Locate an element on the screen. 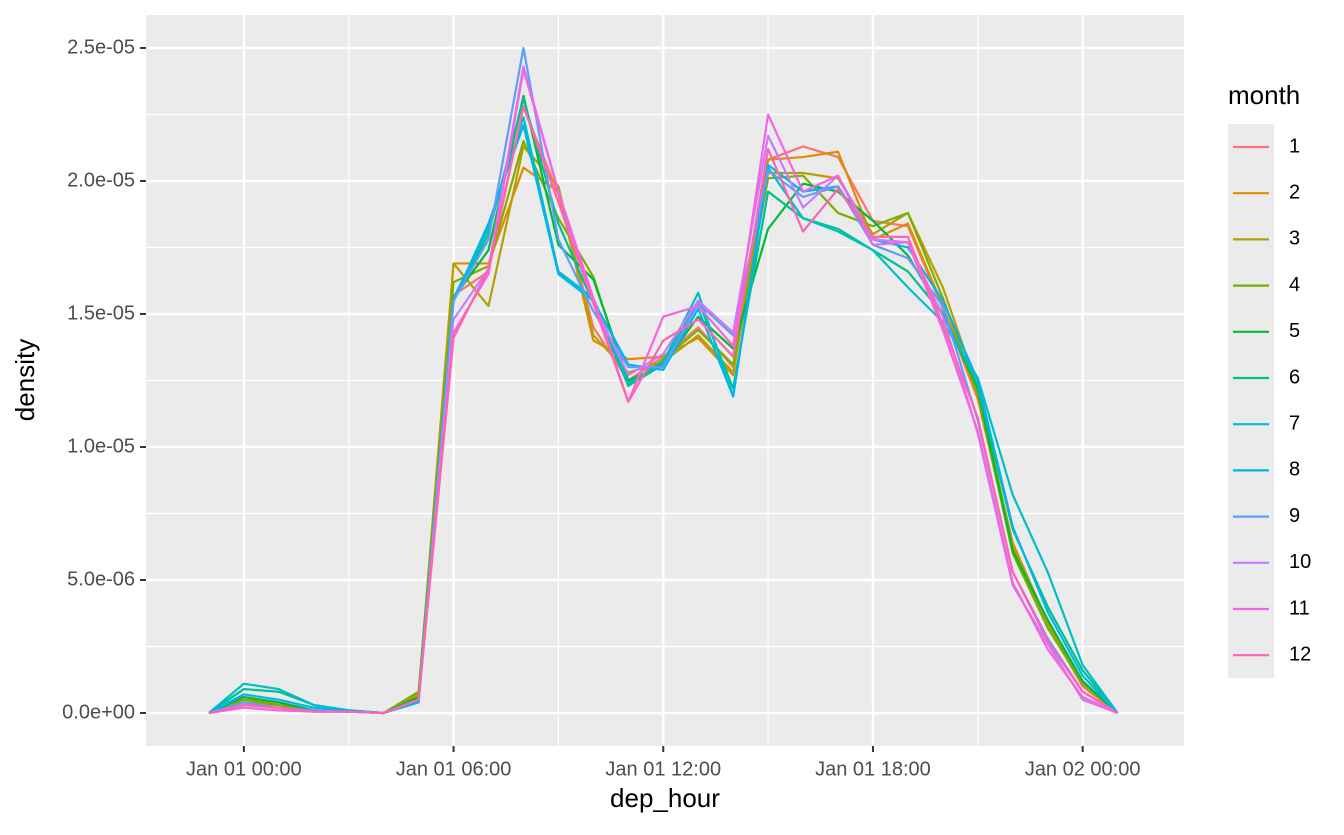 Image resolution: width=1344 pixels, height=835 pixels. x-tick-label: Jan 01 18:00 is located at coordinates (873, 769).